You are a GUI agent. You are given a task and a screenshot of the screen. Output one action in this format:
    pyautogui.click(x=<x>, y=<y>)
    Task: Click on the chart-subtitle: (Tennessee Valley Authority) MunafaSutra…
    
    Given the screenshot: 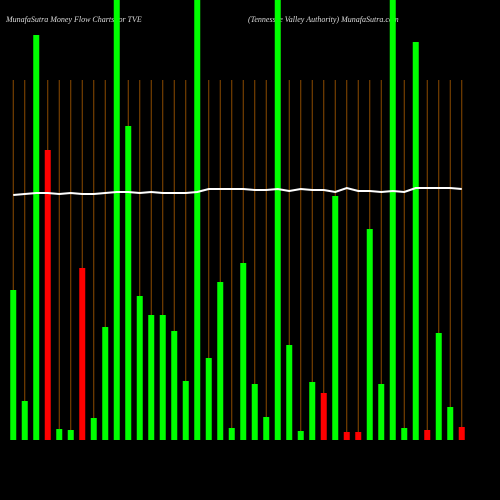 What is the action you would take?
    pyautogui.click(x=323, y=19)
    